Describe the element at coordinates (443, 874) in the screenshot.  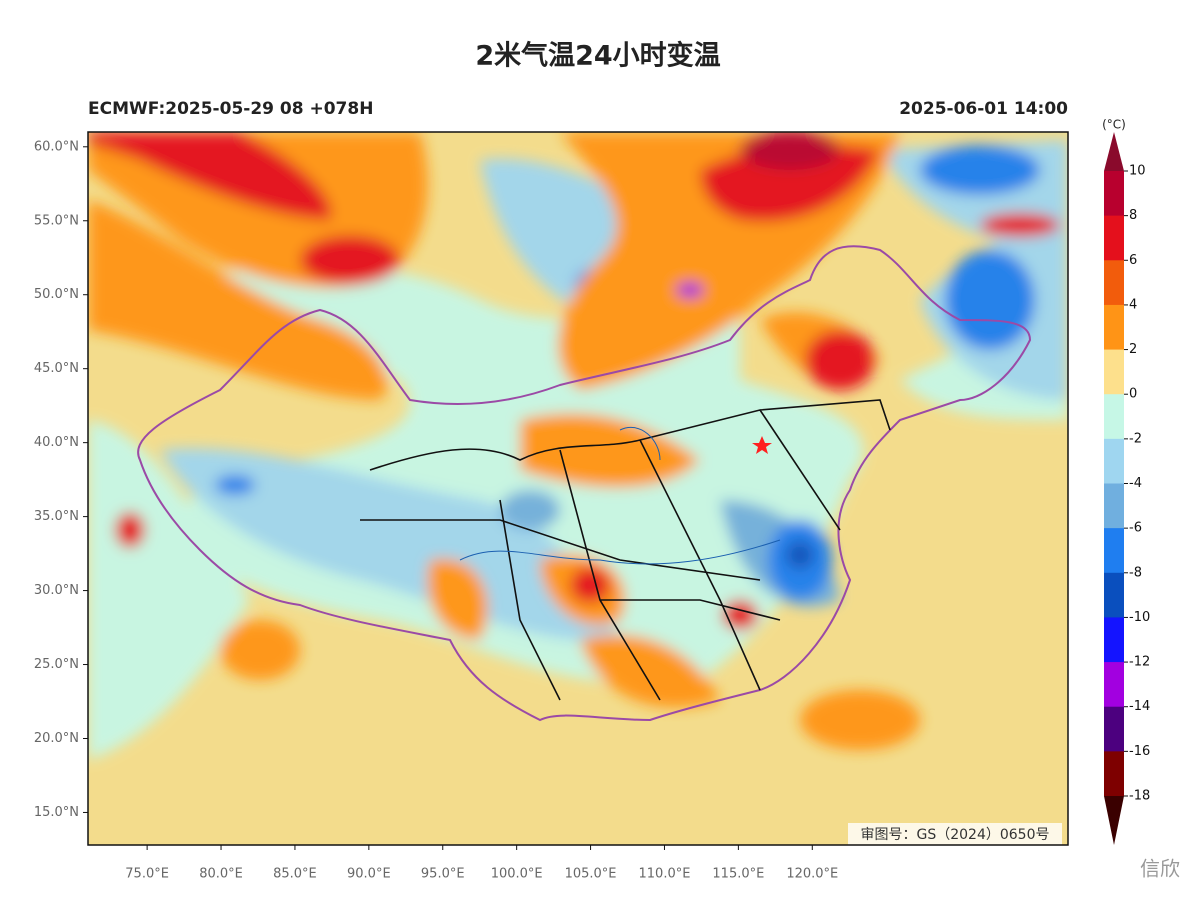
I see `lon-label: 95.0°E` at that location.